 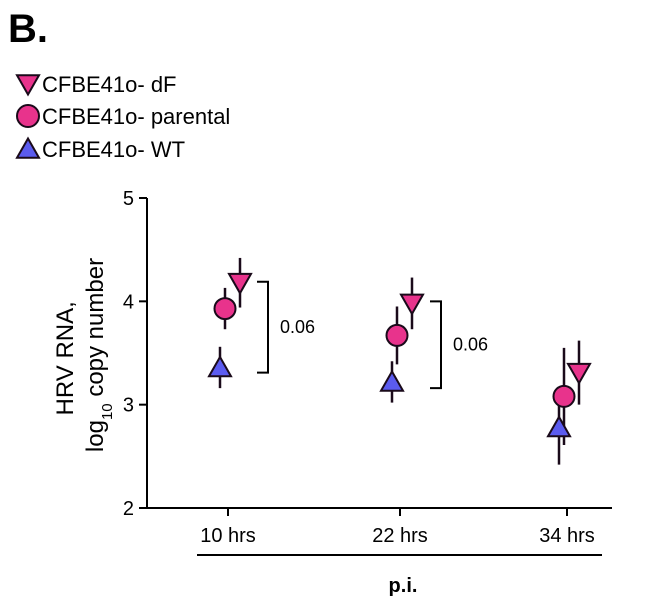 I want to click on x-axis-title: p.i., so click(x=403, y=586).